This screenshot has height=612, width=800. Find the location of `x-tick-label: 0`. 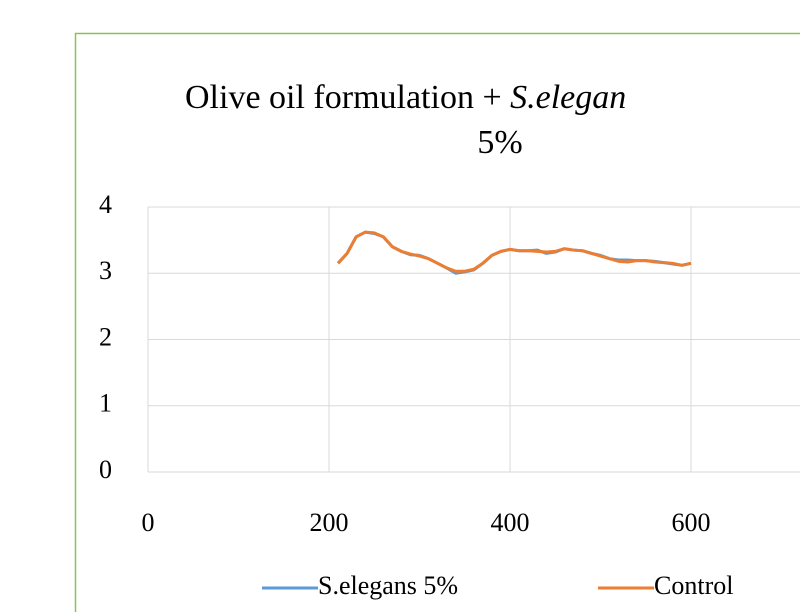

x-tick-label: 0 is located at coordinates (148, 522).